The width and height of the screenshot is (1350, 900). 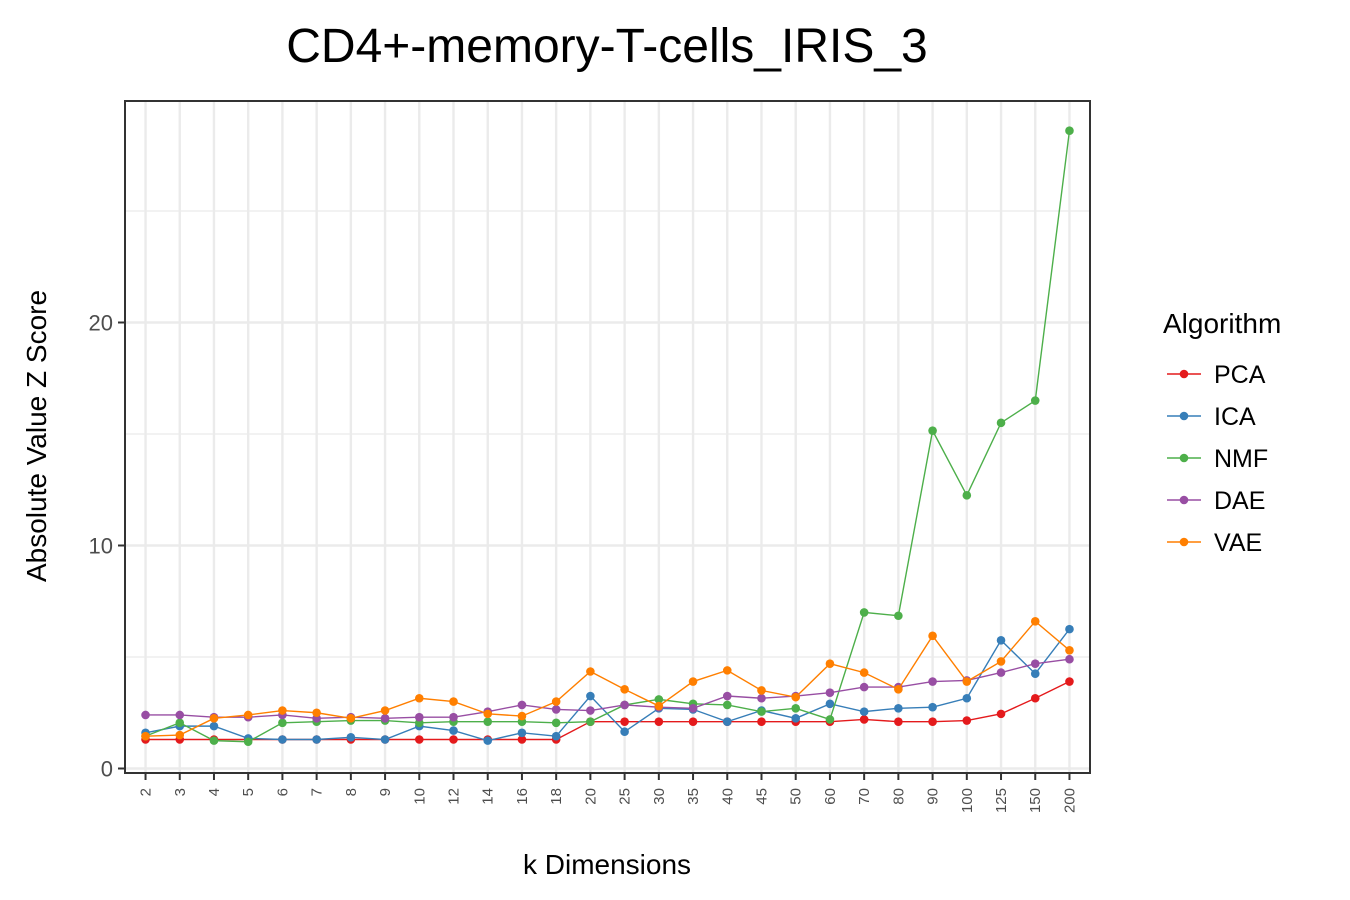 I want to click on x-tick-label: 9, so click(x=385, y=792).